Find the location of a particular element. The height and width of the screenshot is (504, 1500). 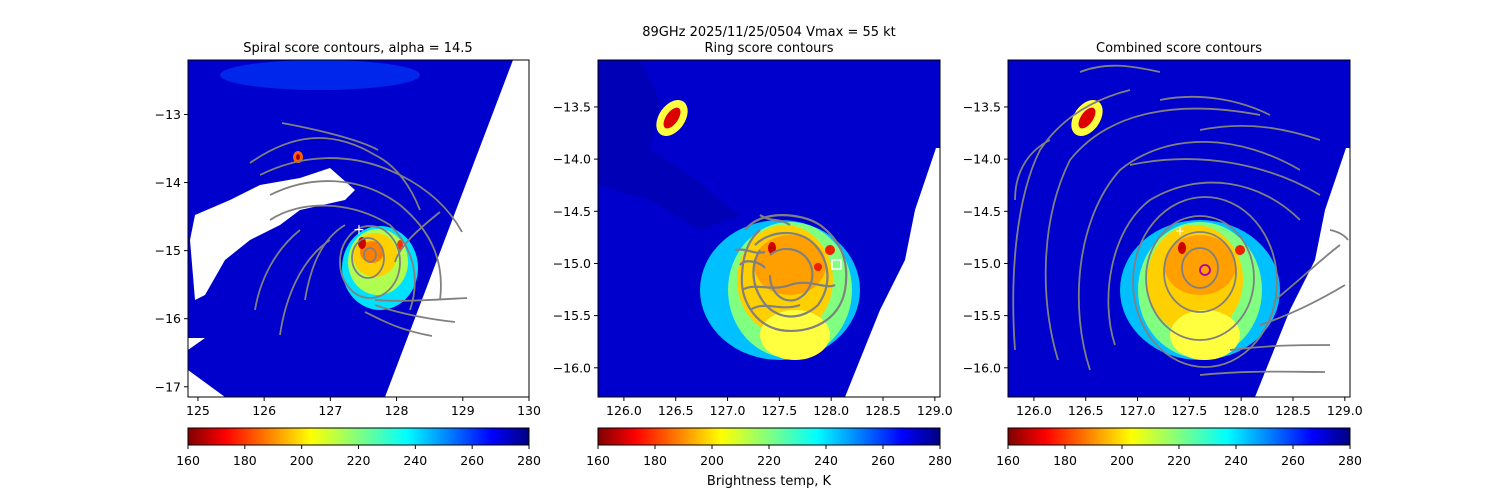

x-tick-label: 125 is located at coordinates (198, 410).